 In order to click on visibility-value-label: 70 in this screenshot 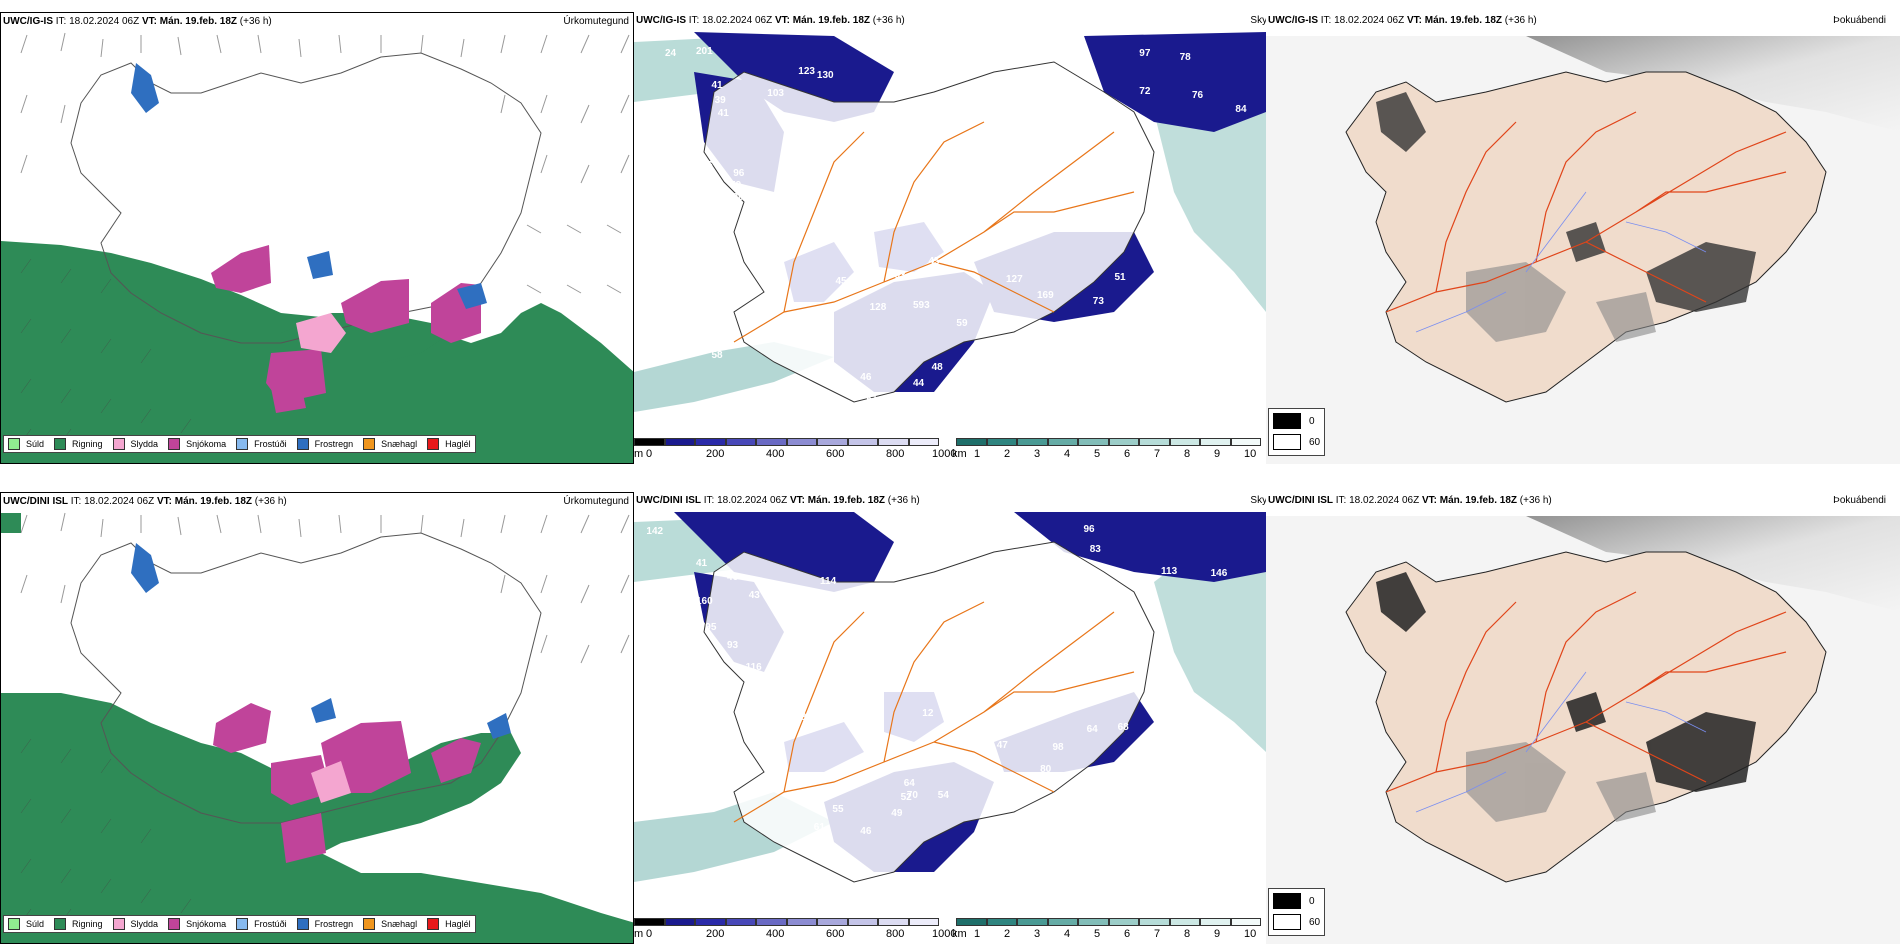, I will do `click(913, 795)`.